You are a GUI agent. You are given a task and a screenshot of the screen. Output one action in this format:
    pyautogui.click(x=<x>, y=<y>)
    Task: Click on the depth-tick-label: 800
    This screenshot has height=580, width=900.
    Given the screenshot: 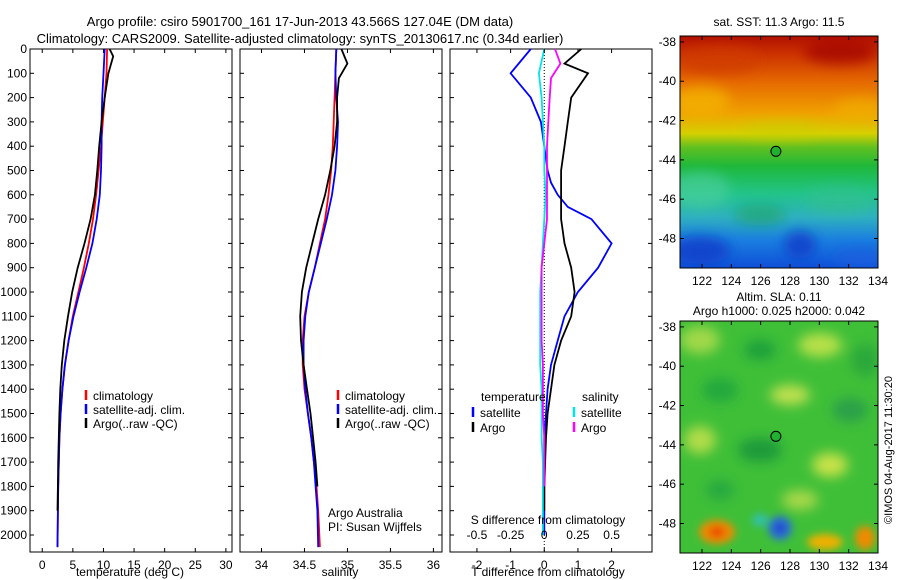 What is the action you would take?
    pyautogui.click(x=17, y=243)
    